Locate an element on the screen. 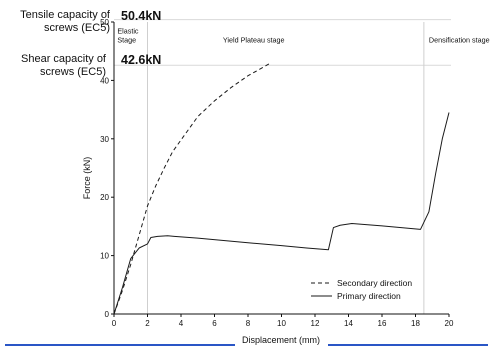  stage-label-1-line-1: Elastic is located at coordinates (128, 31).